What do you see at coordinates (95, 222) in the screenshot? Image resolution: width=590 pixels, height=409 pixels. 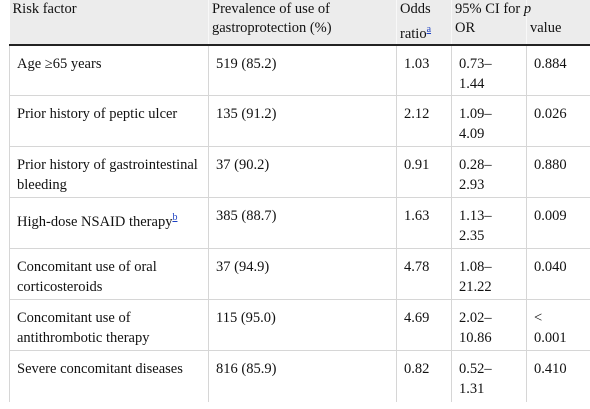 I see `risk-factor-label: High-dose NSAID therapy` at bounding box center [95, 222].